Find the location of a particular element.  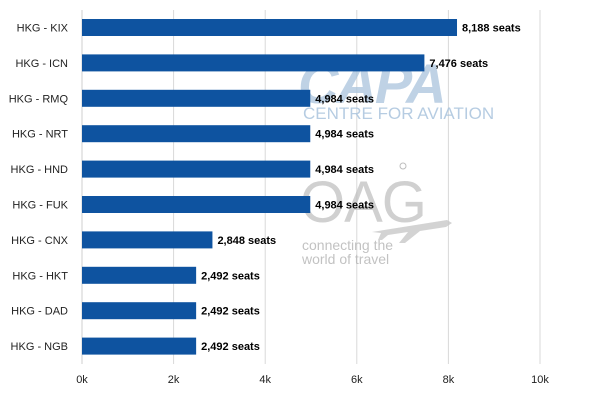

oag-tagline-1: connecting the is located at coordinates (347, 245).